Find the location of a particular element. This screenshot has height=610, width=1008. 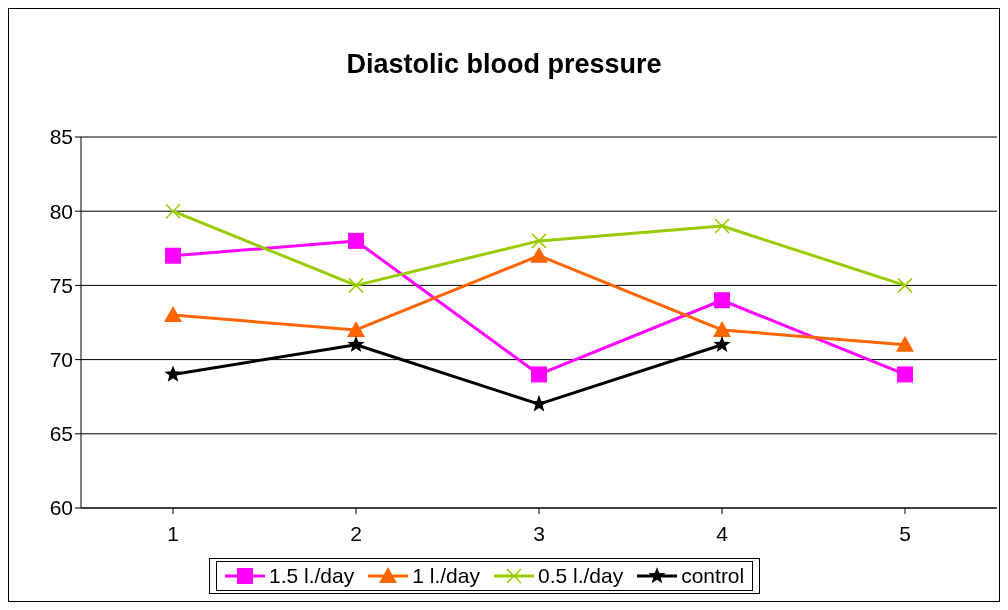

x-tick-label: 3 is located at coordinates (539, 533).